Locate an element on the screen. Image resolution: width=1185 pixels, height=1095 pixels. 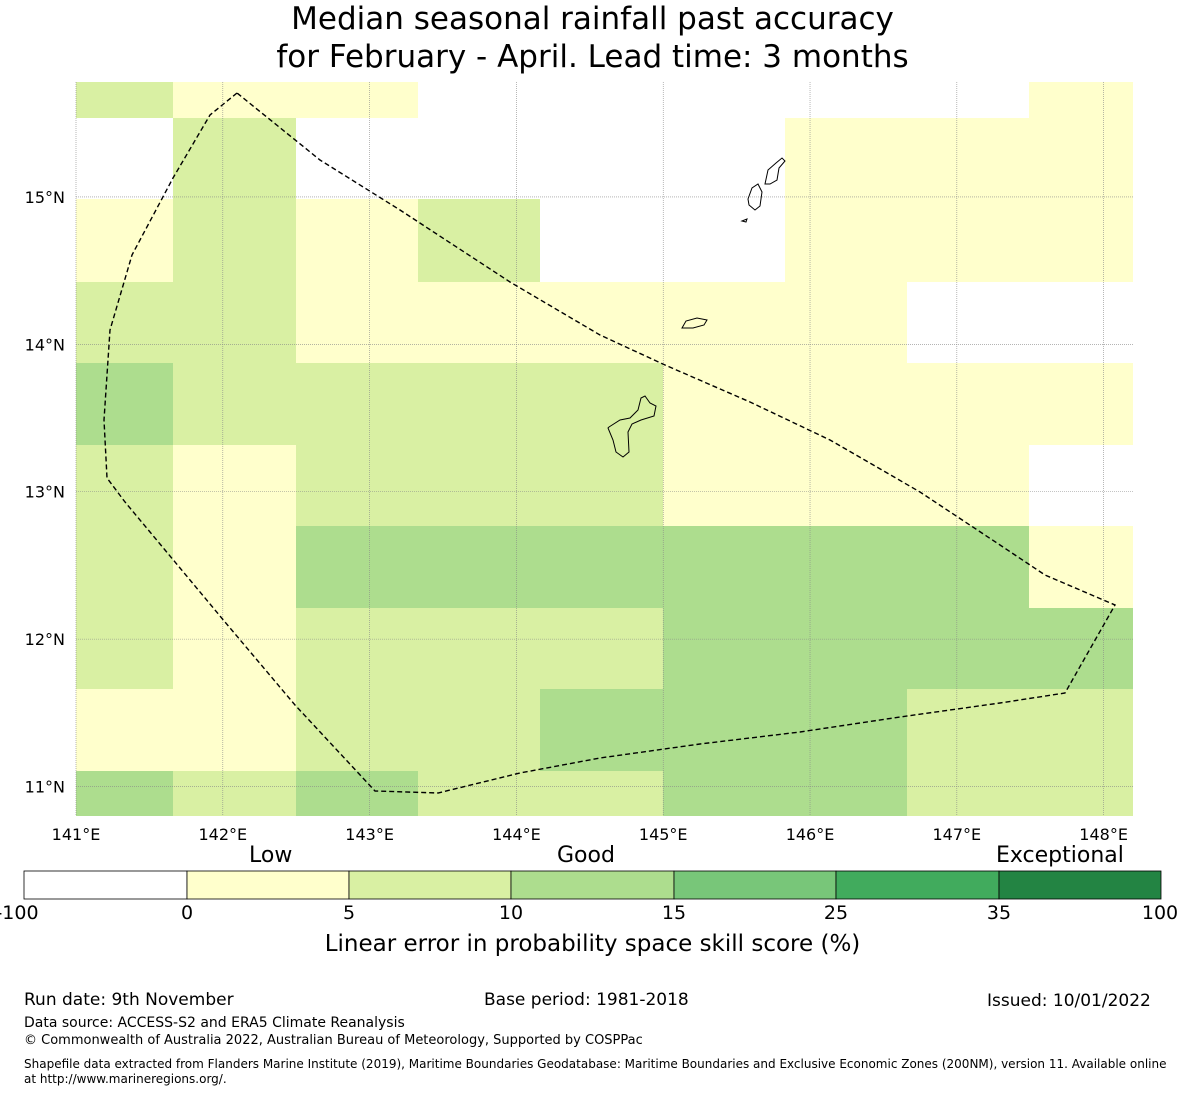
colorbar-tick-label: 15 is located at coordinates (674, 913).